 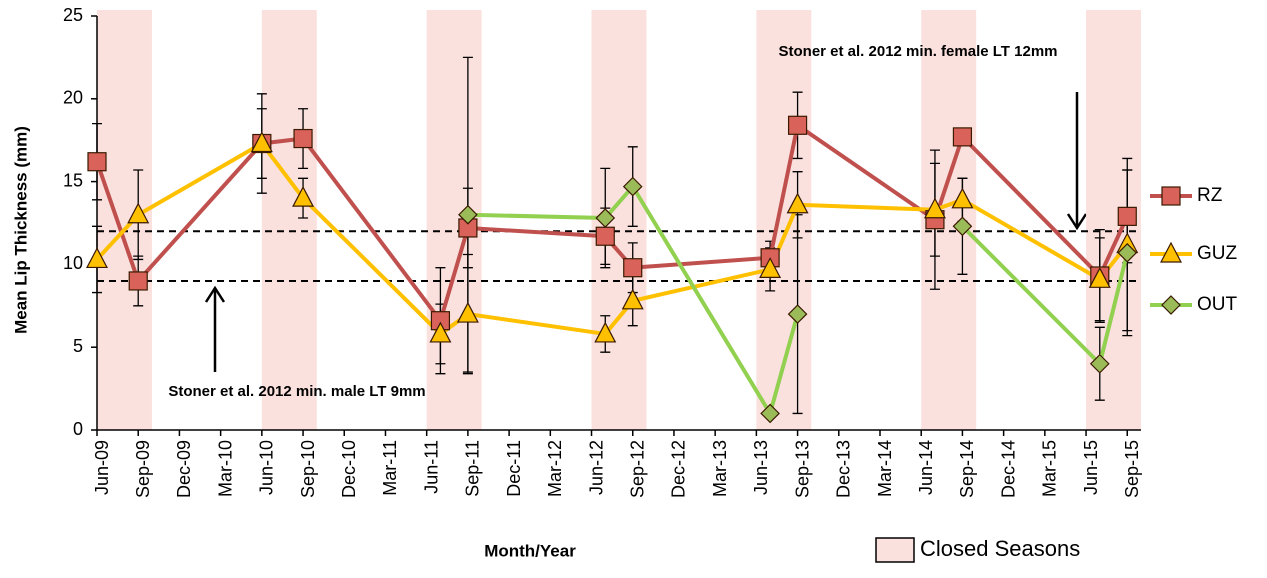 What do you see at coordinates (637, 469) in the screenshot?
I see `x-tick-label: Sep-12` at bounding box center [637, 469].